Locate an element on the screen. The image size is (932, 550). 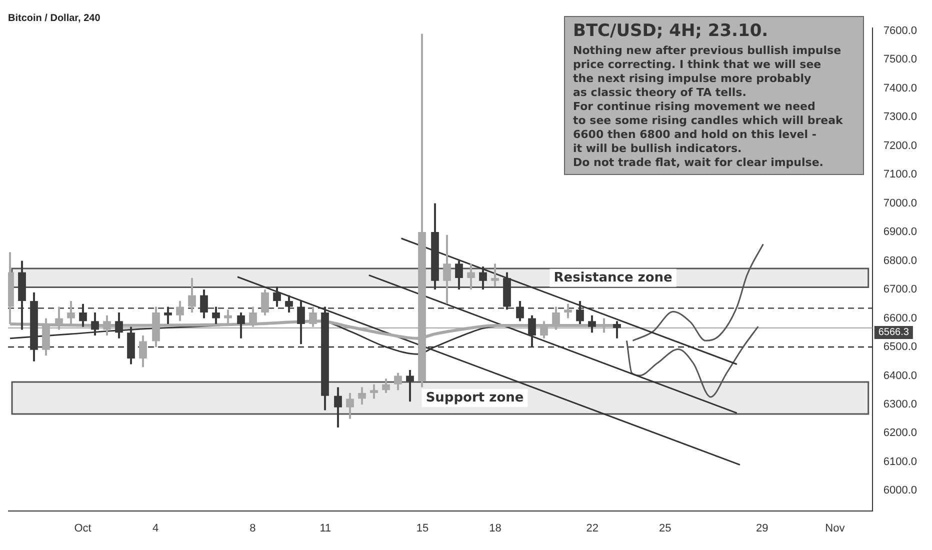
y-tick-label: 7300.0 is located at coordinates (900, 117).